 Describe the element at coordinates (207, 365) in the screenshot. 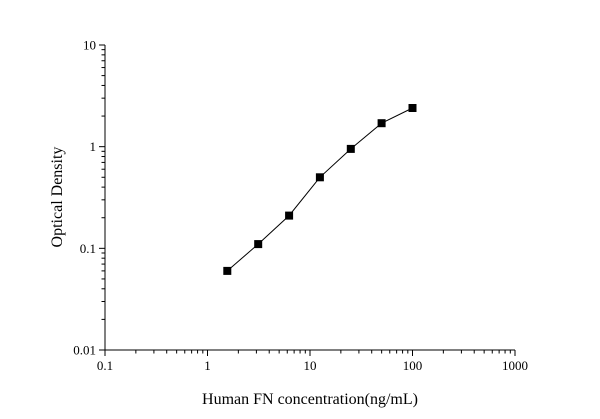

I see `x-tick-label: 1` at that location.